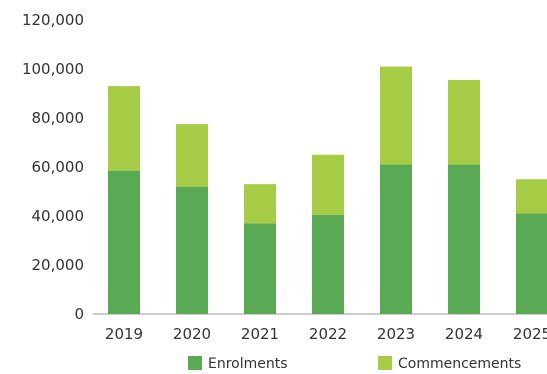 The height and width of the screenshot is (374, 547). I want to click on bar-enrolments-2024, so click(464, 239).